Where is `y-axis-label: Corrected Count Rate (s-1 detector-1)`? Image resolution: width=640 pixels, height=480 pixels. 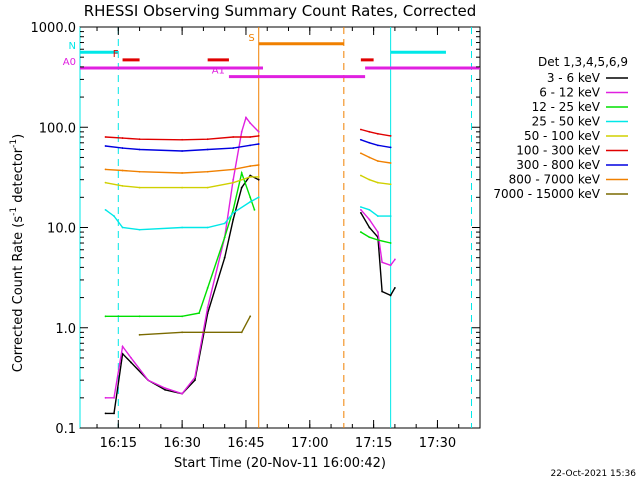 y-axis-label: Corrected Count Rate (s-1 detector-1) is located at coordinates (17, 253).